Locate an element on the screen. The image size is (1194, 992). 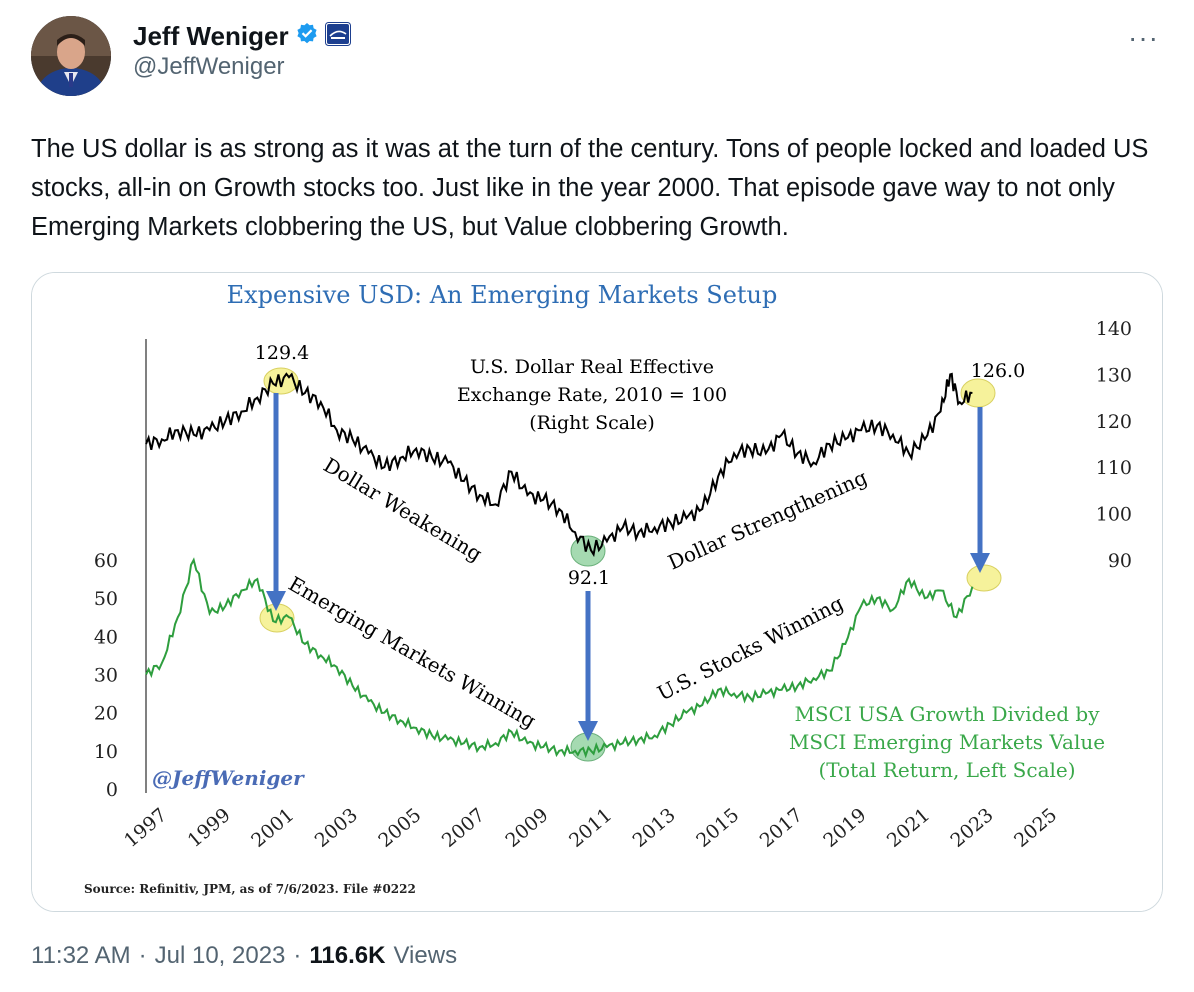
usd-label-line-2: Exchange Rate, 2010 = 100 is located at coordinates (592, 395).